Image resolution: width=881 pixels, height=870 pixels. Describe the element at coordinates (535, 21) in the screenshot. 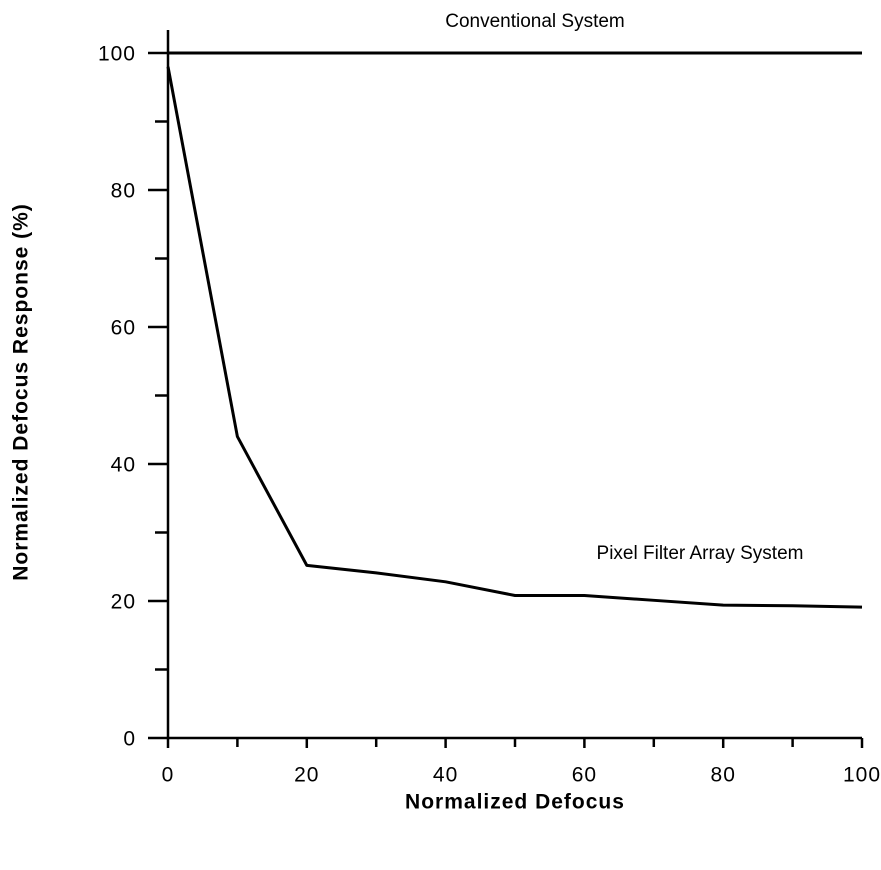

I see `series-label: Conventional System` at that location.